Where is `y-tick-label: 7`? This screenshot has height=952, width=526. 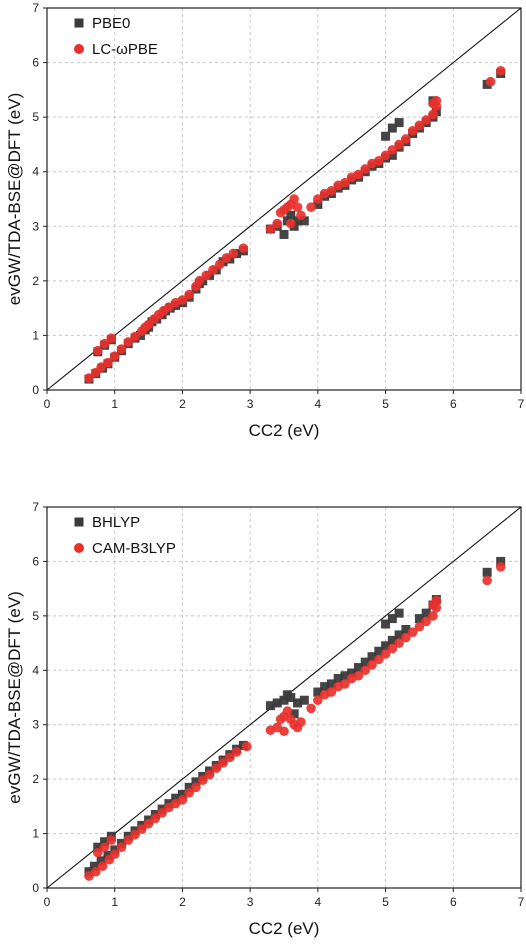 y-tick-label: 7 is located at coordinates (35, 507).